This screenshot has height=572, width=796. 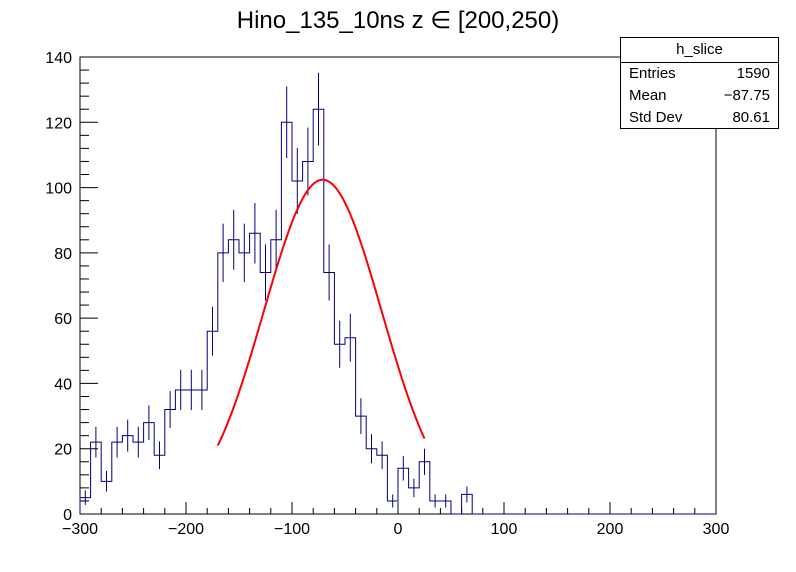 What do you see at coordinates (80, 529) in the screenshot?
I see `x-tick-label: −300` at bounding box center [80, 529].